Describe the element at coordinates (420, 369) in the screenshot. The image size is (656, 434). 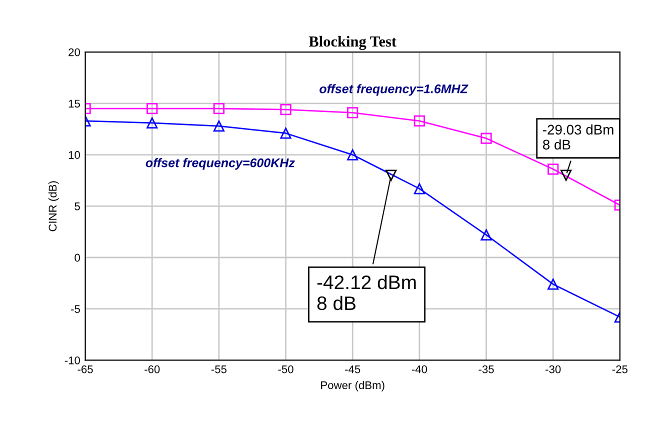
I see `x-tick-label: -40` at that location.